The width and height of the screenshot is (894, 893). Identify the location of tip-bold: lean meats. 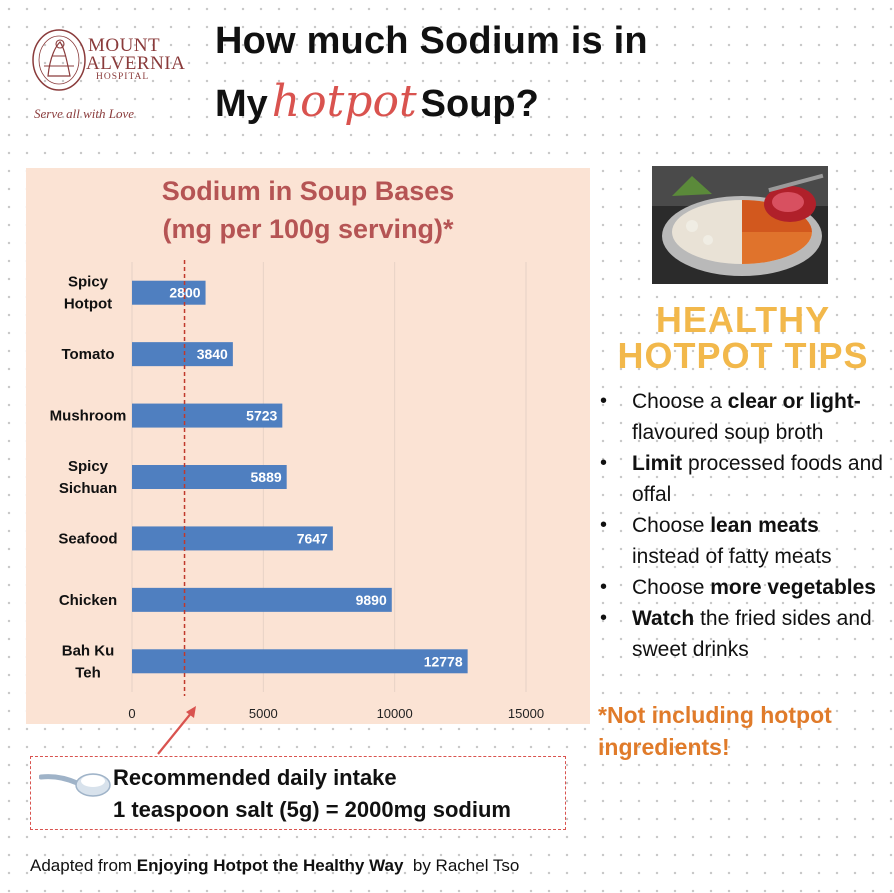
(764, 525).